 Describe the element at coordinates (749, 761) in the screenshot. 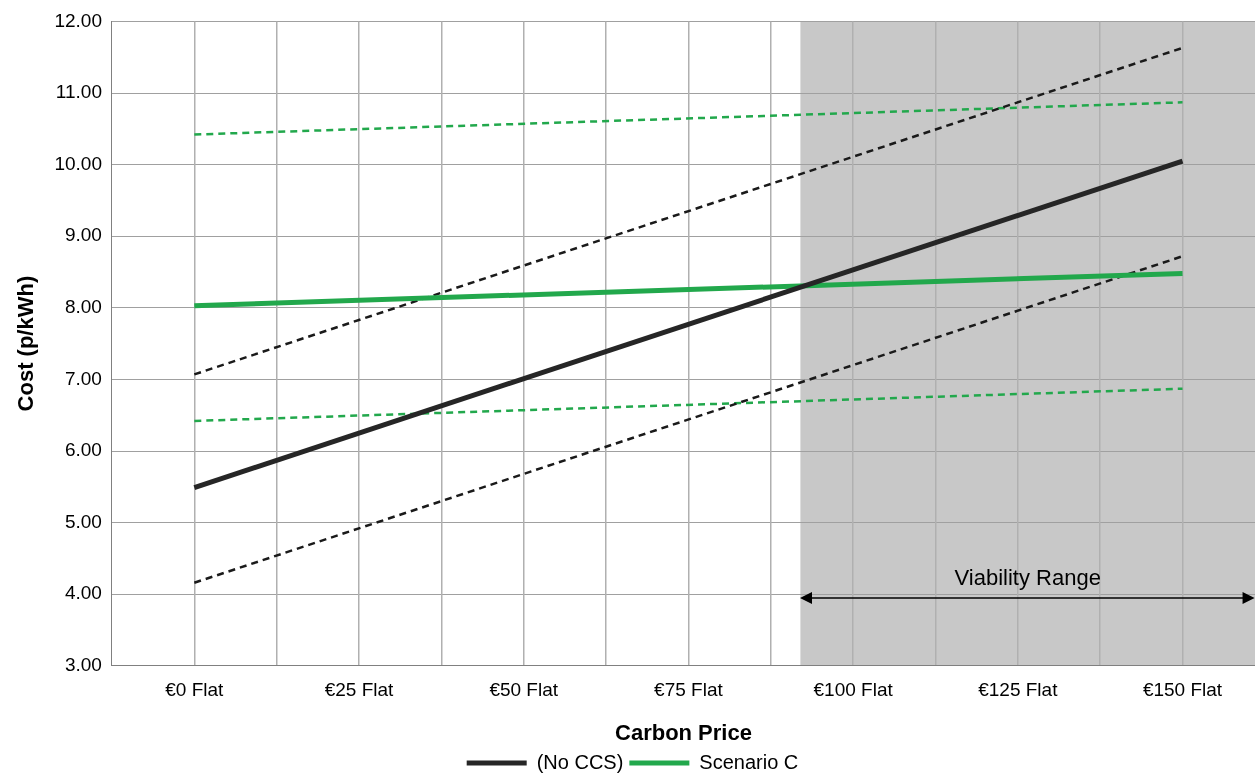

I see `legend-label: Scenario C` at that location.